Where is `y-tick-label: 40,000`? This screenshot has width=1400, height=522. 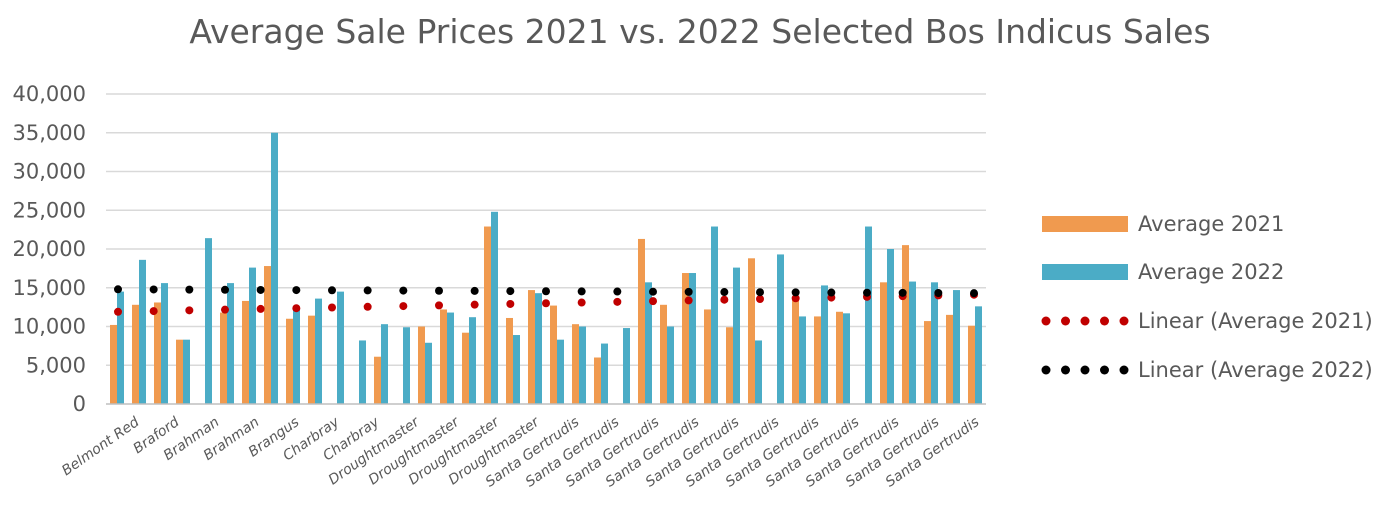 y-tick-label: 40,000 is located at coordinates (49, 94).